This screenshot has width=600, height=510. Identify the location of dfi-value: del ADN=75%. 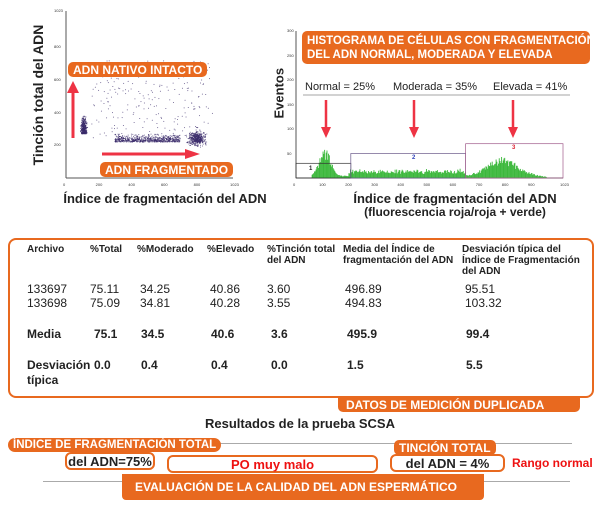
(110, 461).